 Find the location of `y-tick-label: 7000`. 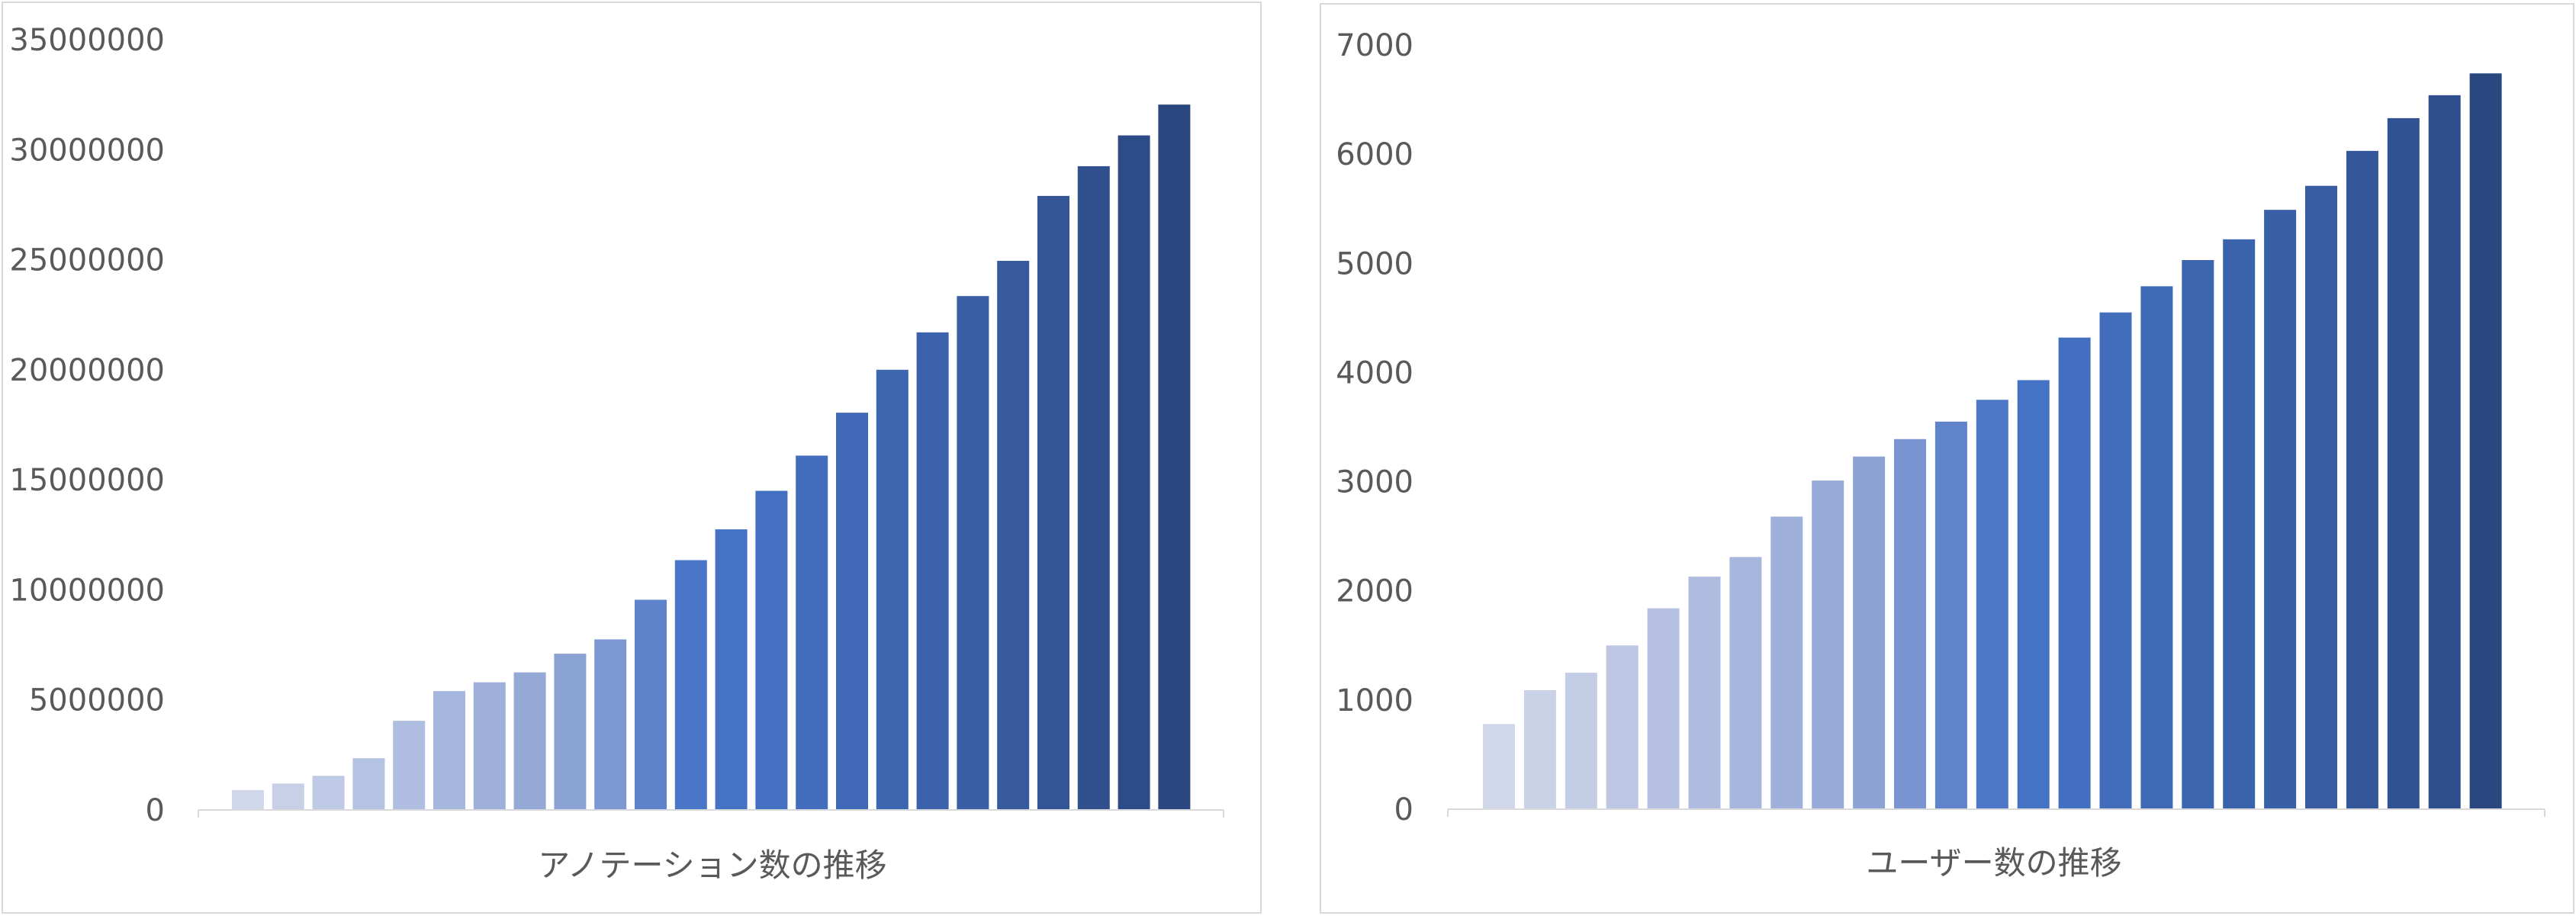

y-tick-label: 7000 is located at coordinates (1374, 45).